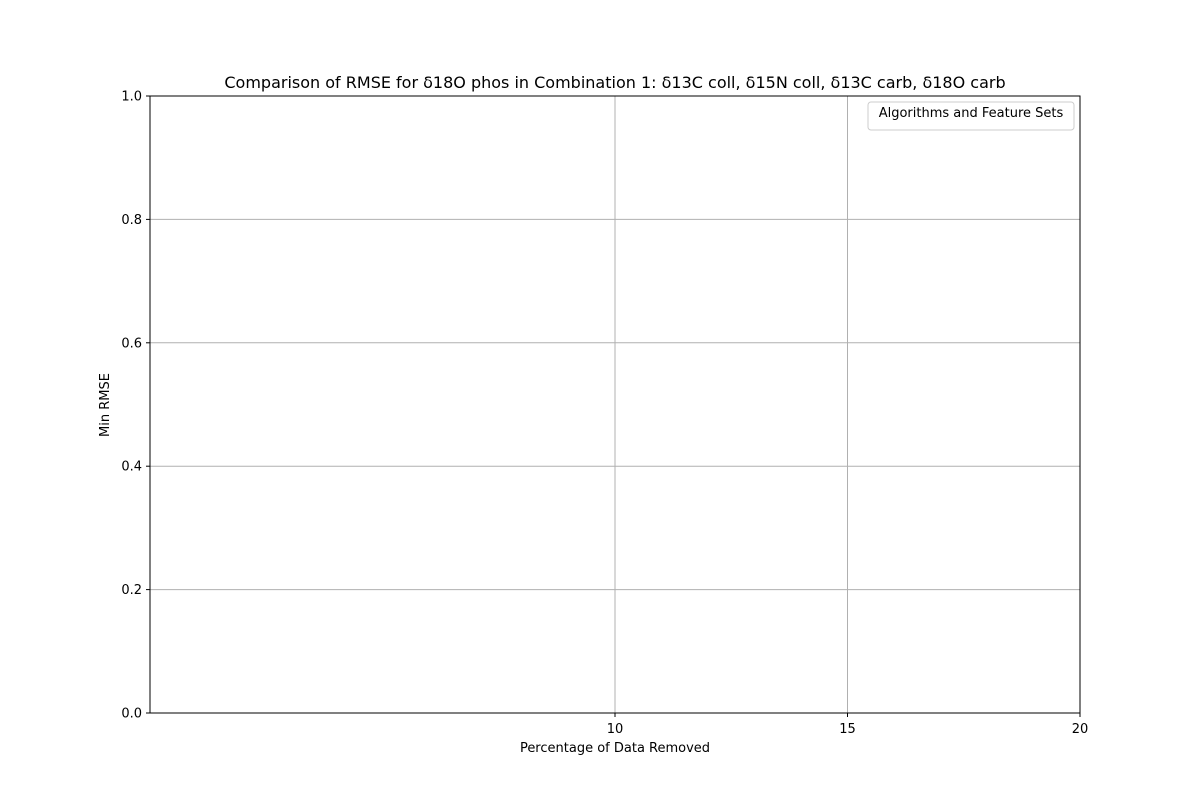 This screenshot has height=800, width=1200. Describe the element at coordinates (1080, 729) in the screenshot. I see `x-tick-label: 20` at that location.